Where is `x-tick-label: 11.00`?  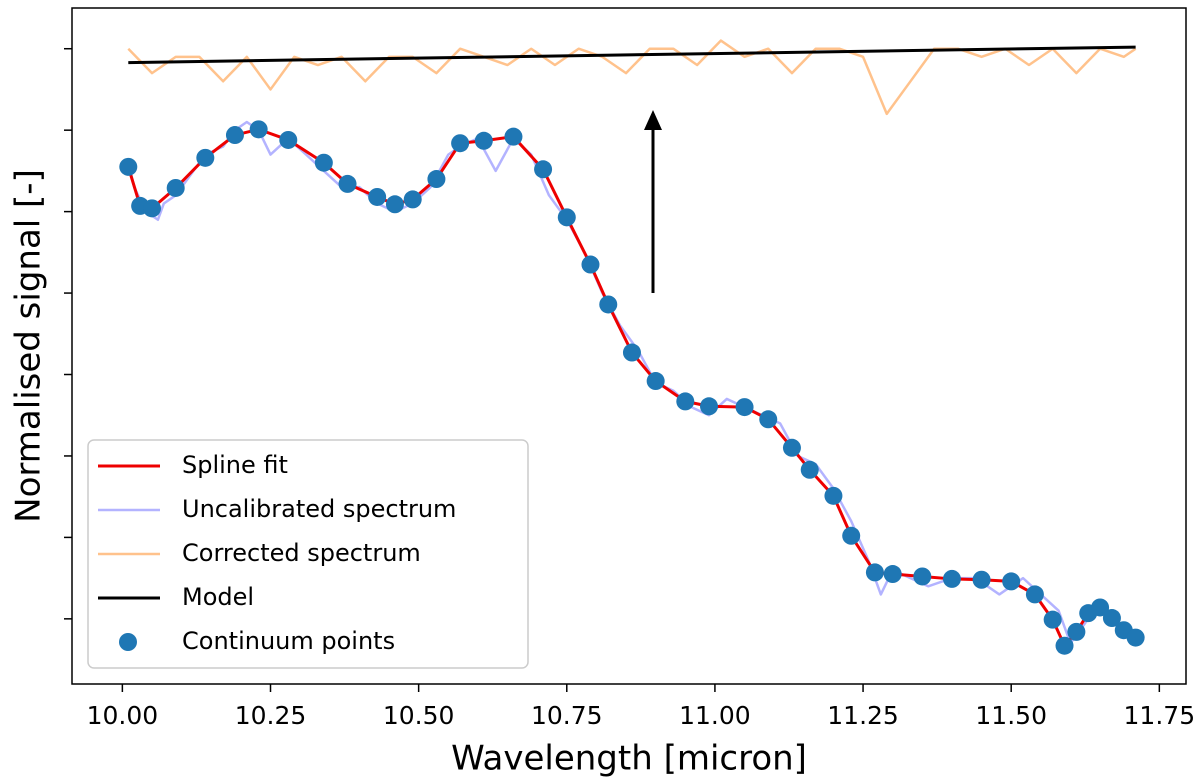 x-tick-label: 11.00 is located at coordinates (715, 715).